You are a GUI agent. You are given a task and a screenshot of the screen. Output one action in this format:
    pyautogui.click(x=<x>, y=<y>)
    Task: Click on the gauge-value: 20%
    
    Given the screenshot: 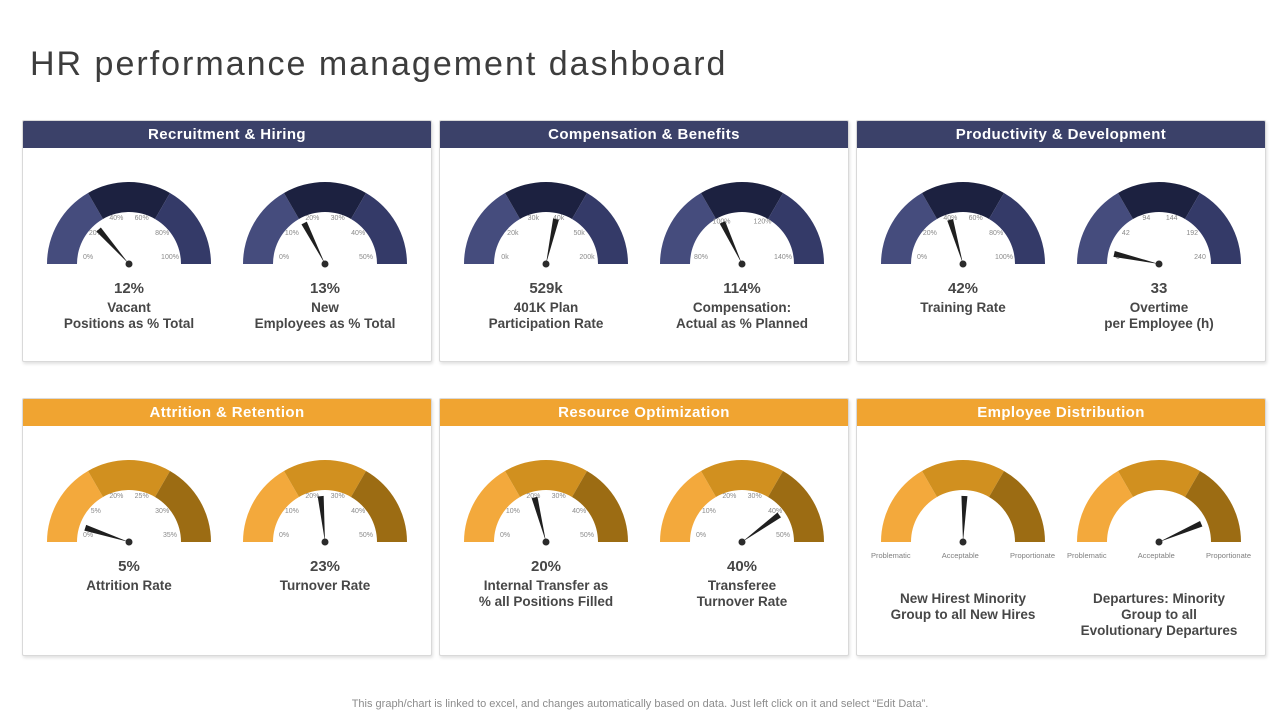 What is the action you would take?
    pyautogui.click(x=546, y=566)
    